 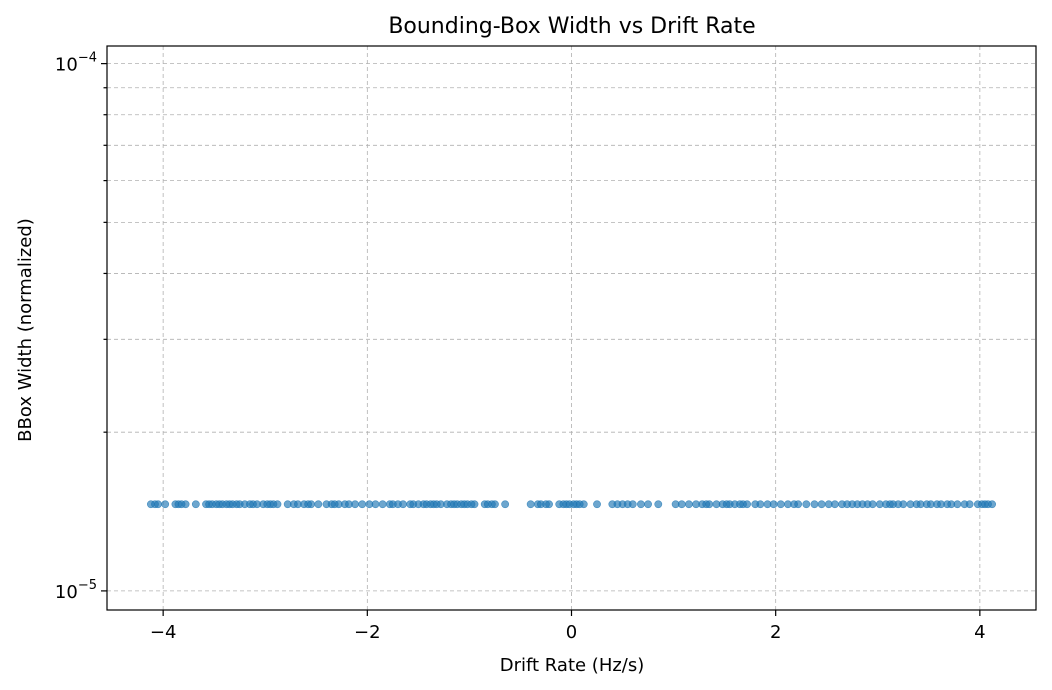 I want to click on y-tick-label-0: 10⁻⁵, so click(x=76, y=590).